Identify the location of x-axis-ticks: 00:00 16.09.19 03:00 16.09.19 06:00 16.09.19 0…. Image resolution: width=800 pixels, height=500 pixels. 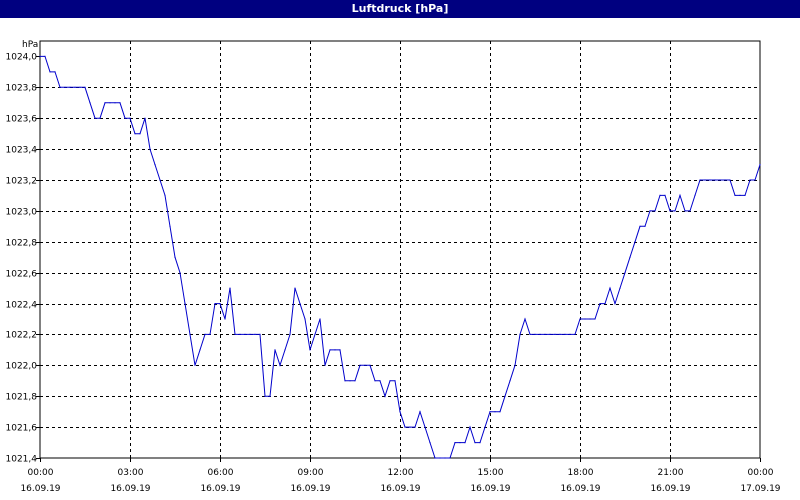
(400, 476).